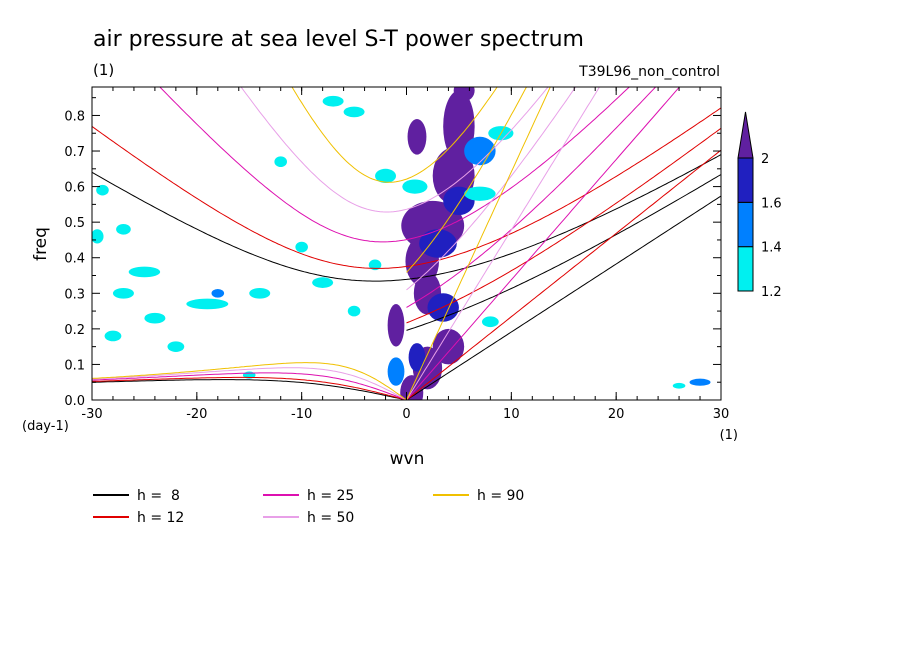  I want to click on y-tick-label: 0.3, so click(74, 294).